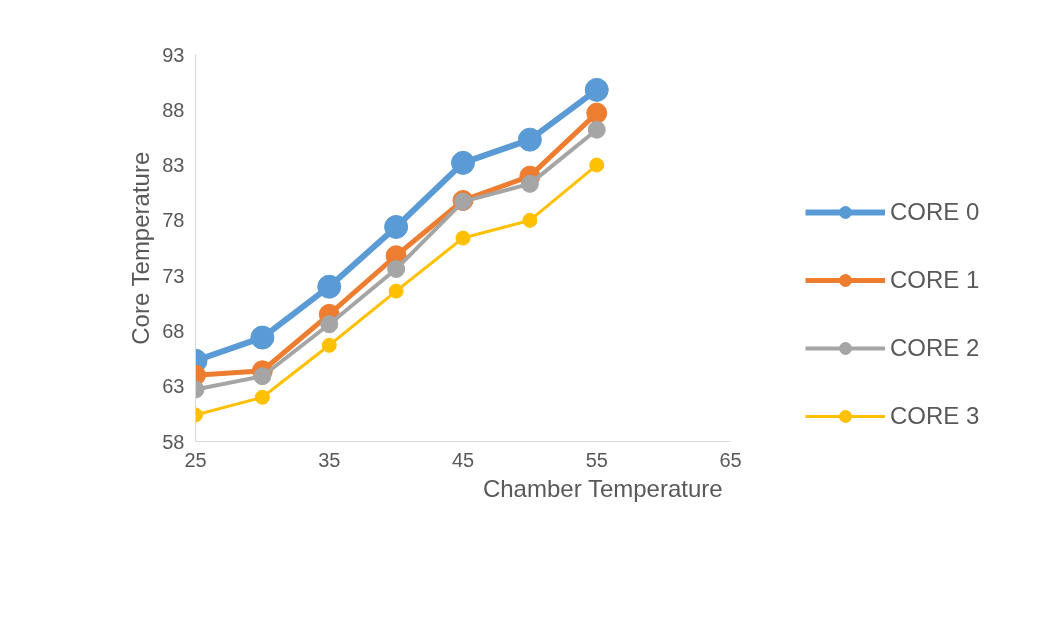  Describe the element at coordinates (173, 165) in the screenshot. I see `y-tick-label: 83` at that location.